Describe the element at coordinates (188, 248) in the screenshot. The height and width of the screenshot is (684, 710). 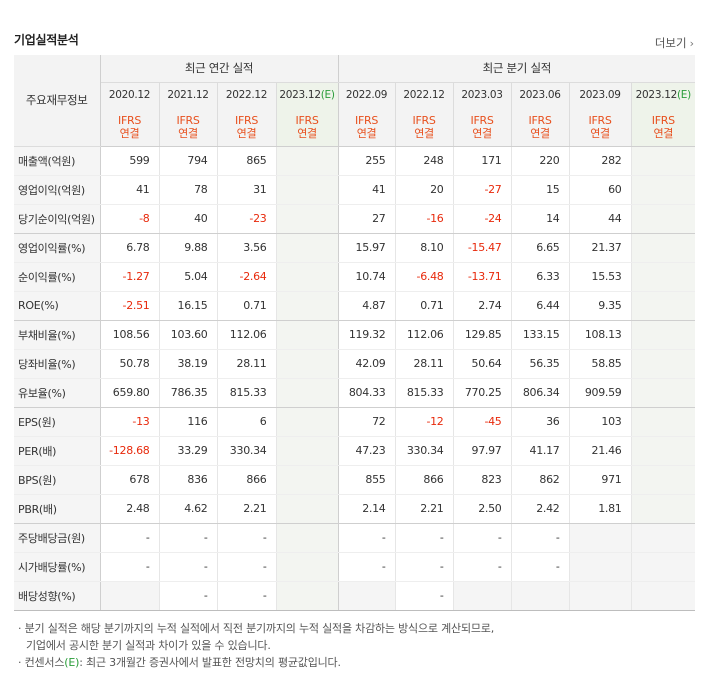
I see `table-cell: 9.88` at that location.